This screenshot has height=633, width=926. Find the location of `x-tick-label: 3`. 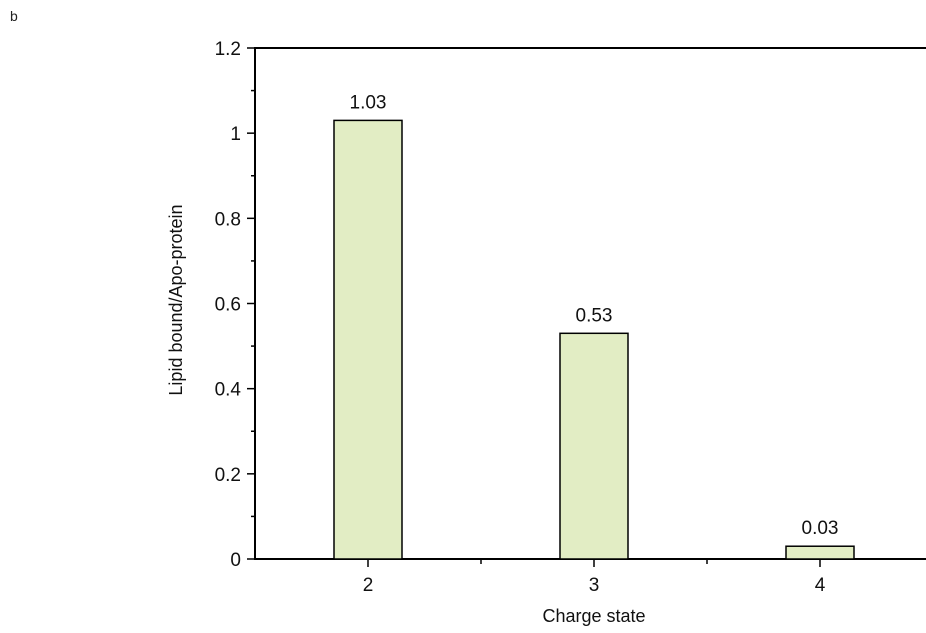

x-tick-label: 3 is located at coordinates (594, 585).